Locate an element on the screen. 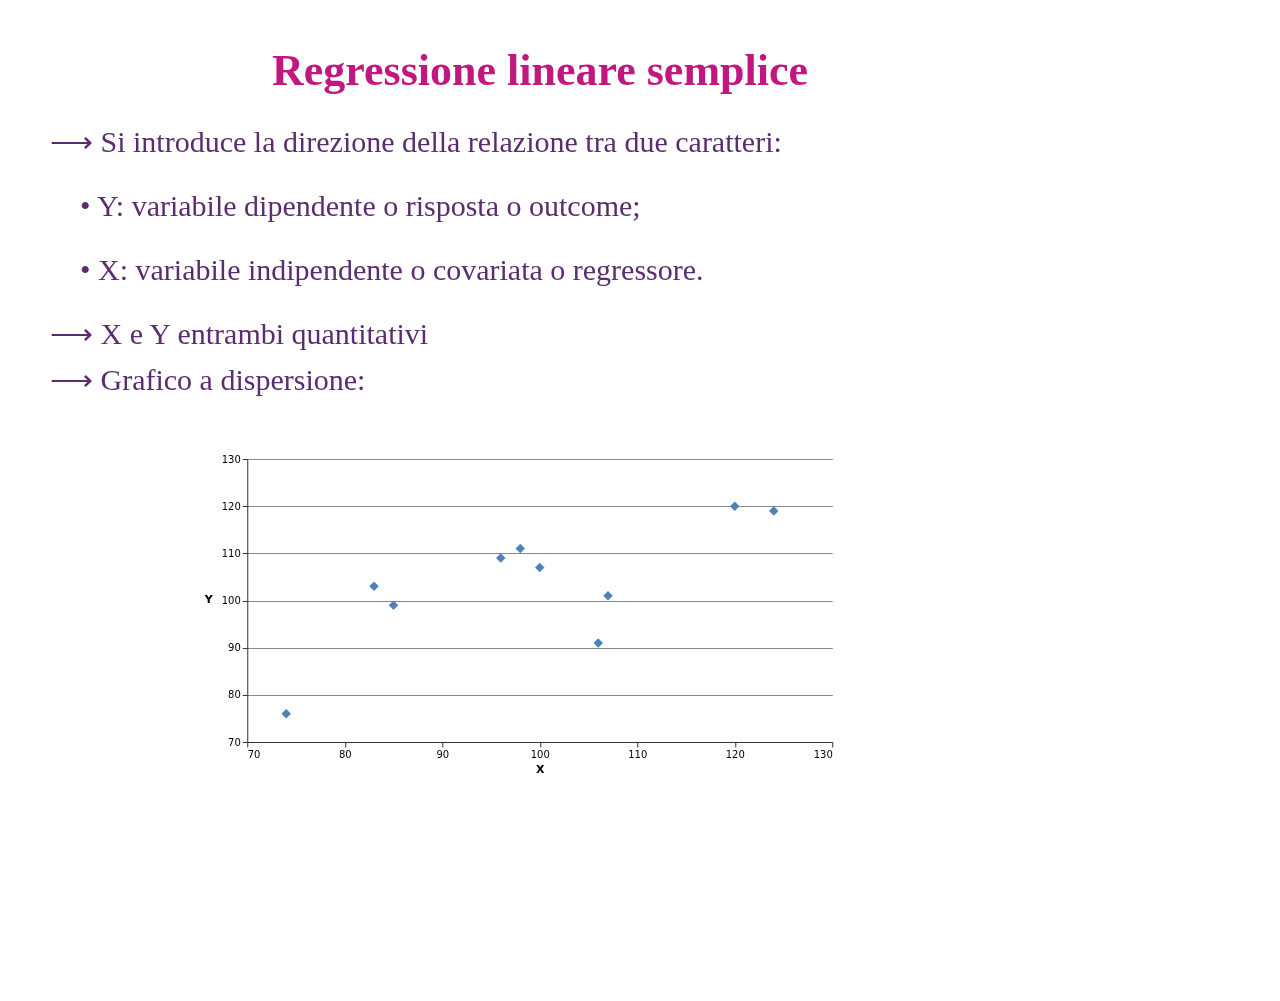 The image size is (1280, 1001). text: ⟶ X e Y entrambi quantitativi is located at coordinates (239, 333).